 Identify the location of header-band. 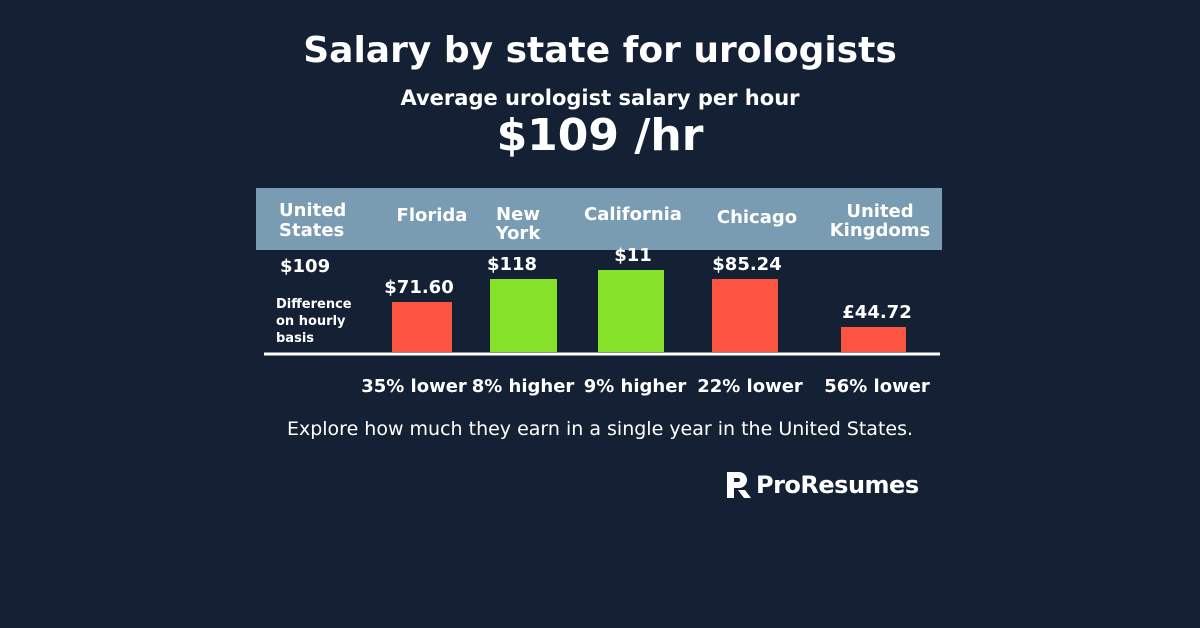
(599, 219).